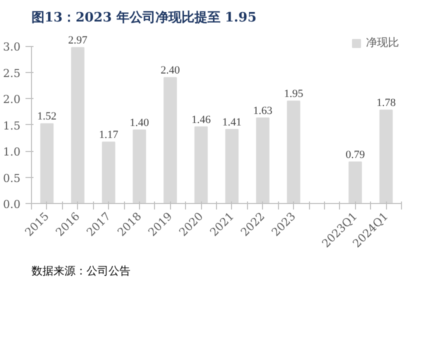 This screenshot has height=337, width=421. I want to click on data-label: 2.97, so click(78, 40).